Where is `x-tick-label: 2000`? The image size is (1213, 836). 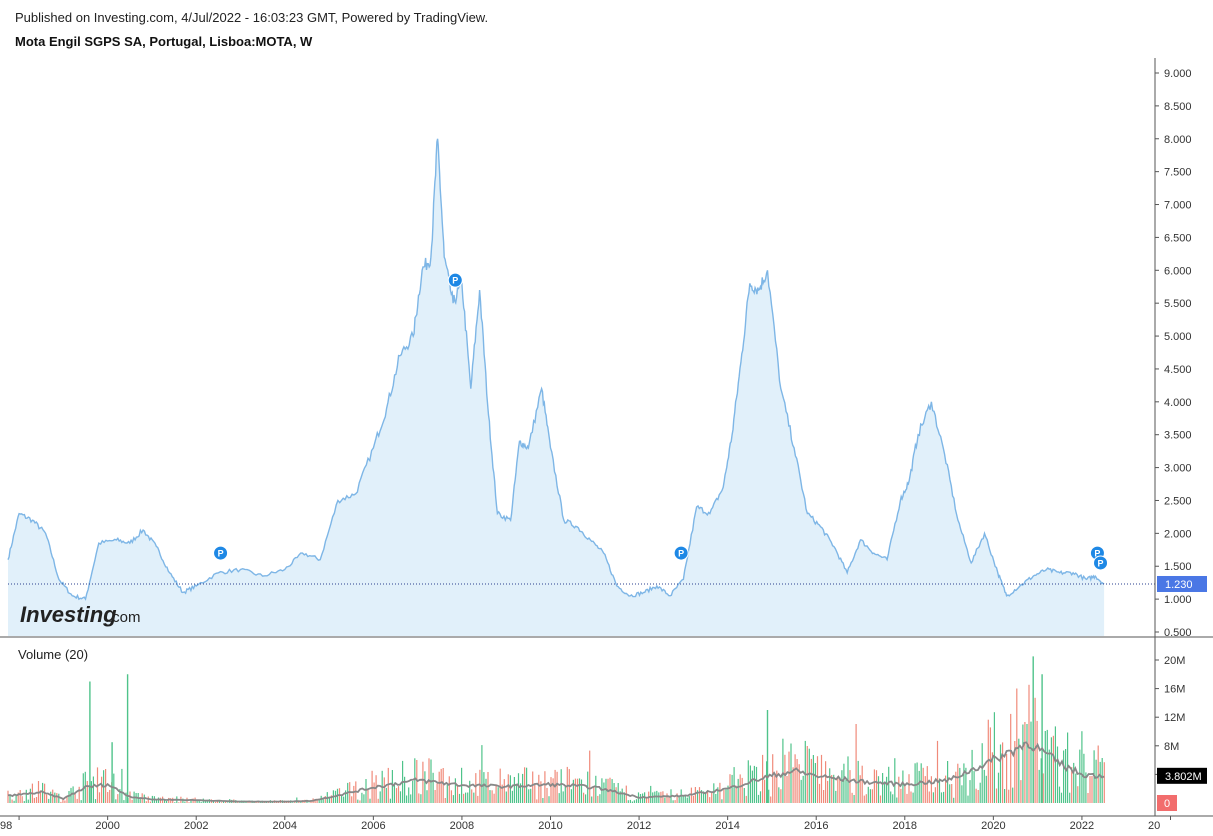
x-tick-label: 2000 is located at coordinates (107, 826).